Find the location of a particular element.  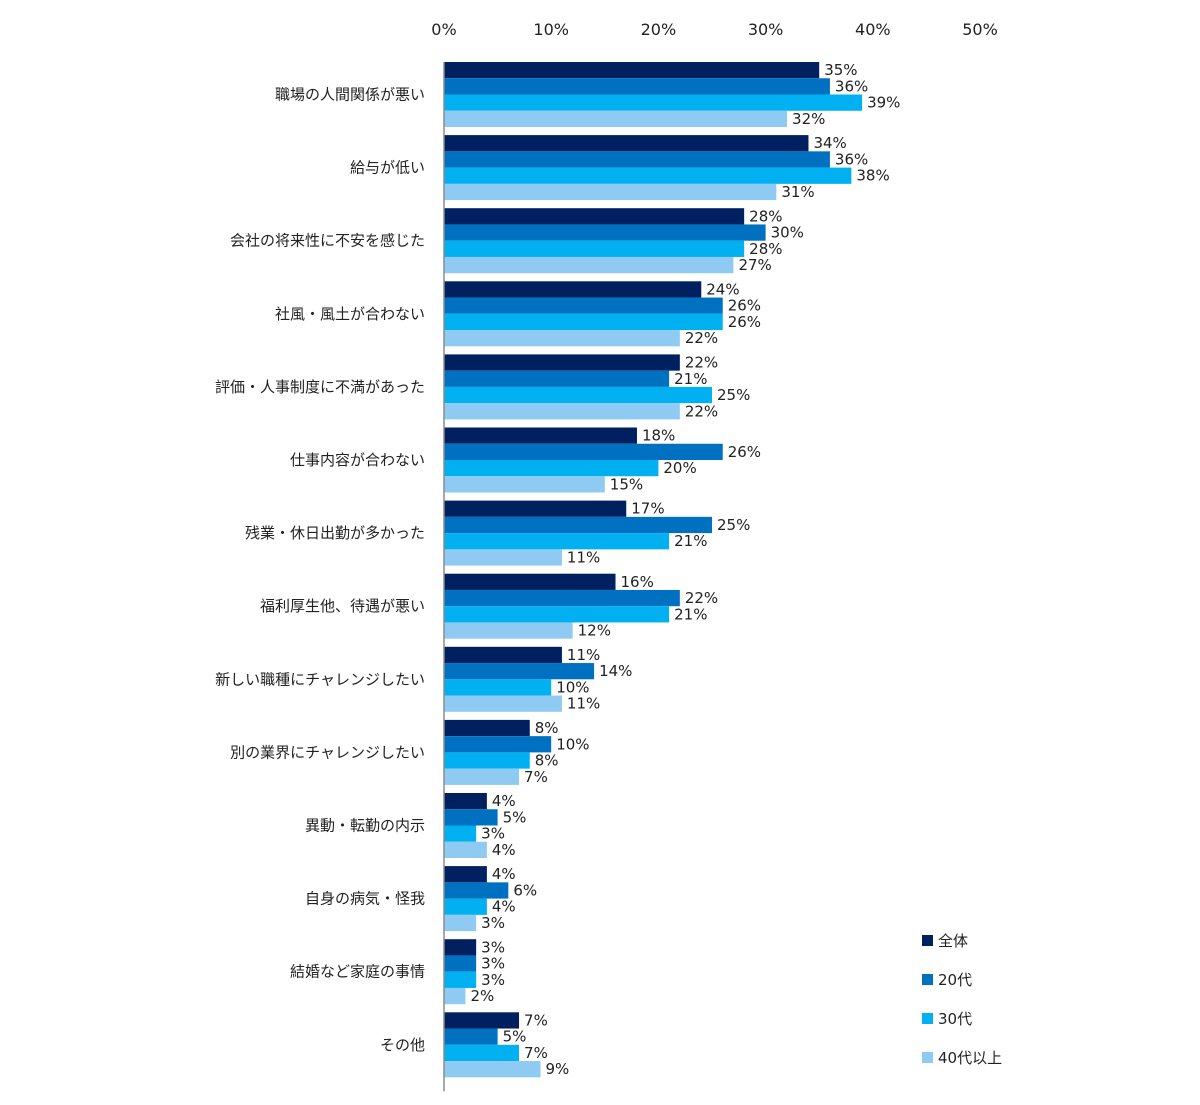

x-tick-label: 10% is located at coordinates (551, 29).